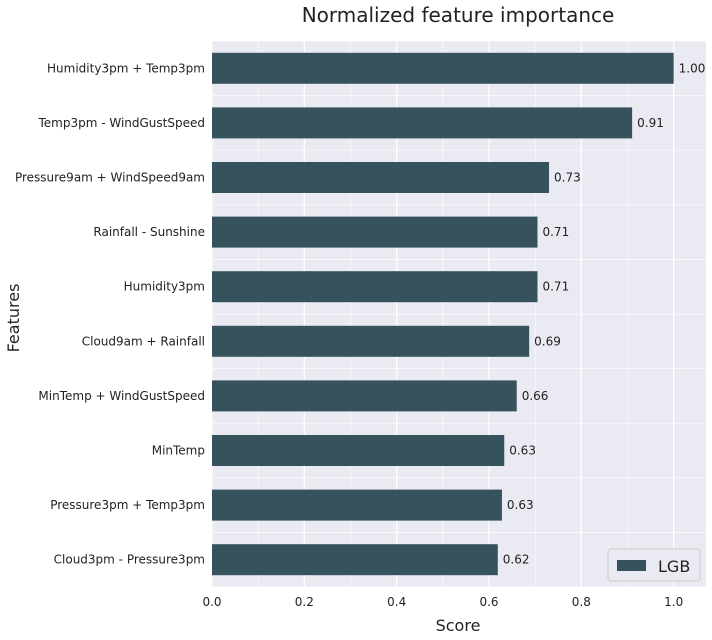 The width and height of the screenshot is (712, 640). I want to click on y-tick-label: Cloud9am + Rainfall, so click(143, 341).